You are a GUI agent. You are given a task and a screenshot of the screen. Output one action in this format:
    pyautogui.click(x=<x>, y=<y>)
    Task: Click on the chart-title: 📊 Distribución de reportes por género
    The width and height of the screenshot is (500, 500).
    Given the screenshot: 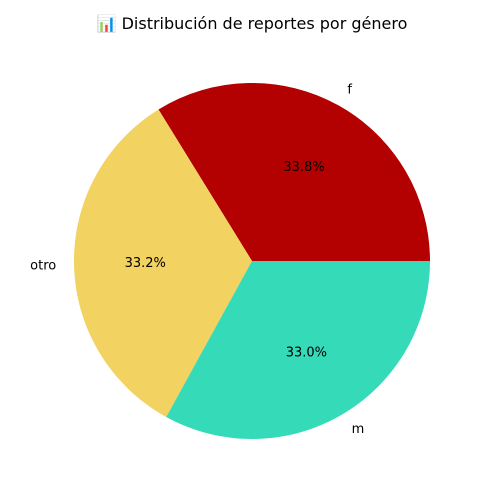 What is the action you would take?
    pyautogui.click(x=252, y=23)
    